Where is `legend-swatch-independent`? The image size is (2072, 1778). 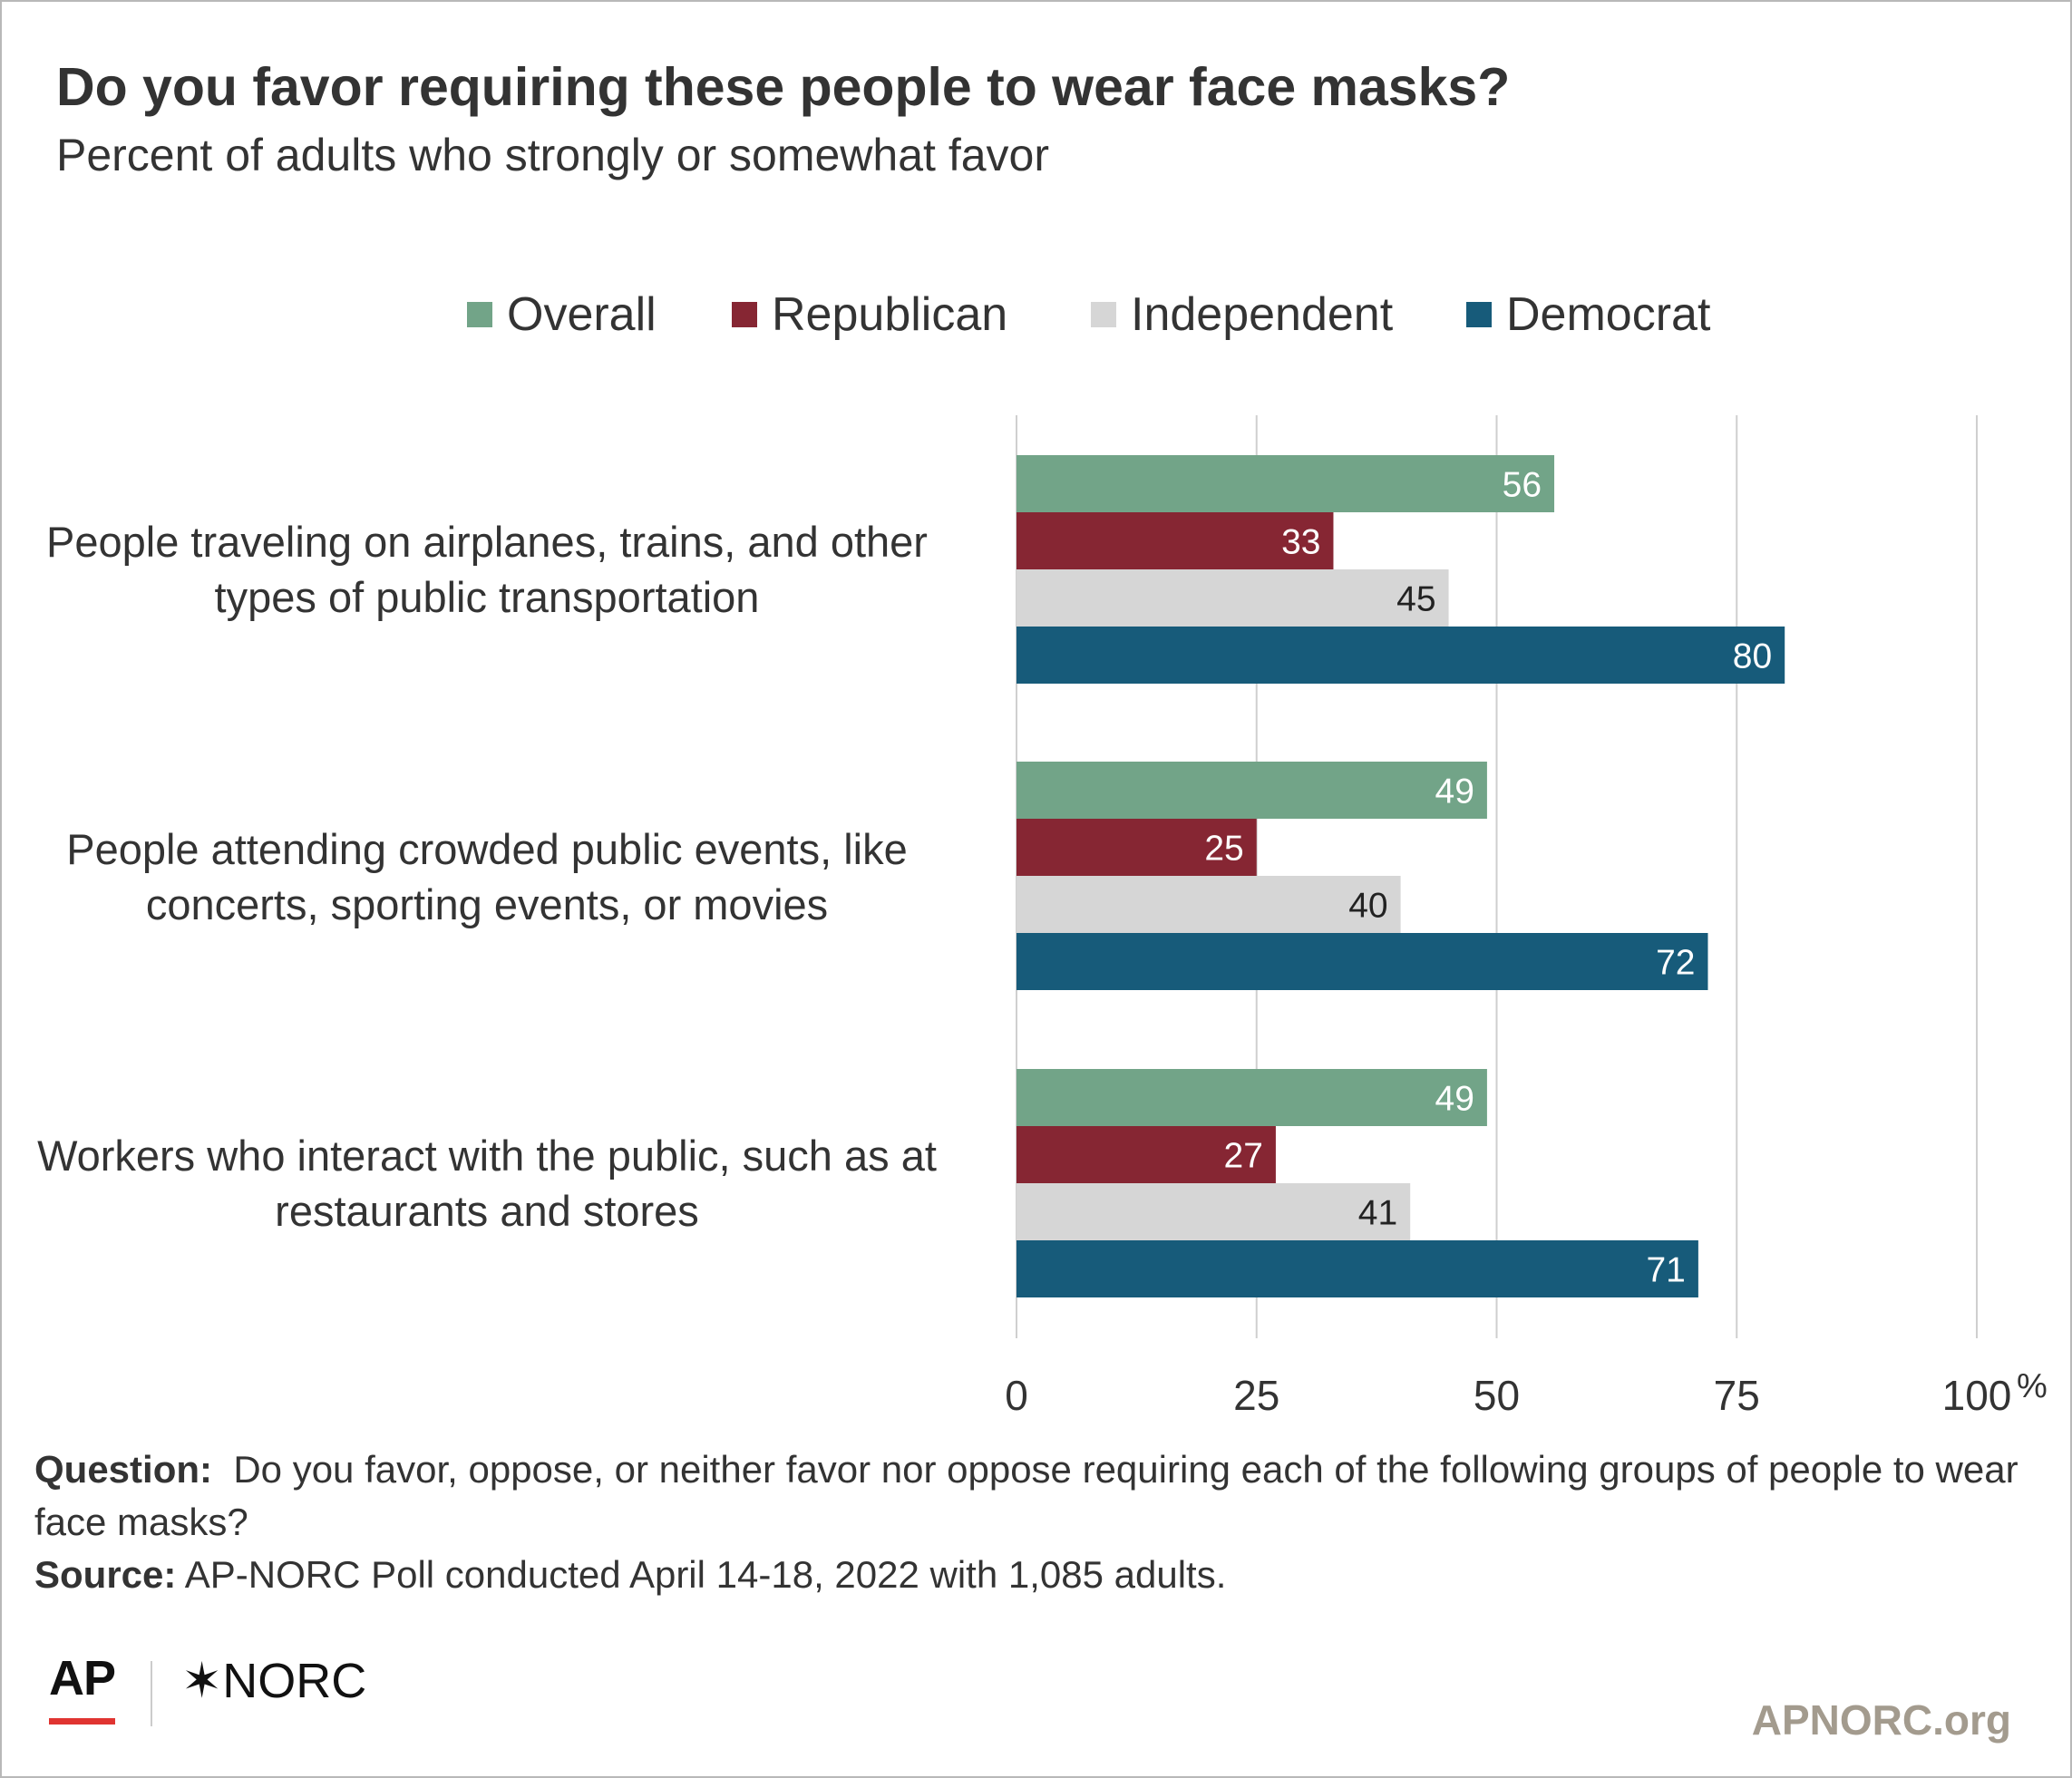
legend-swatch-independent is located at coordinates (1103, 314).